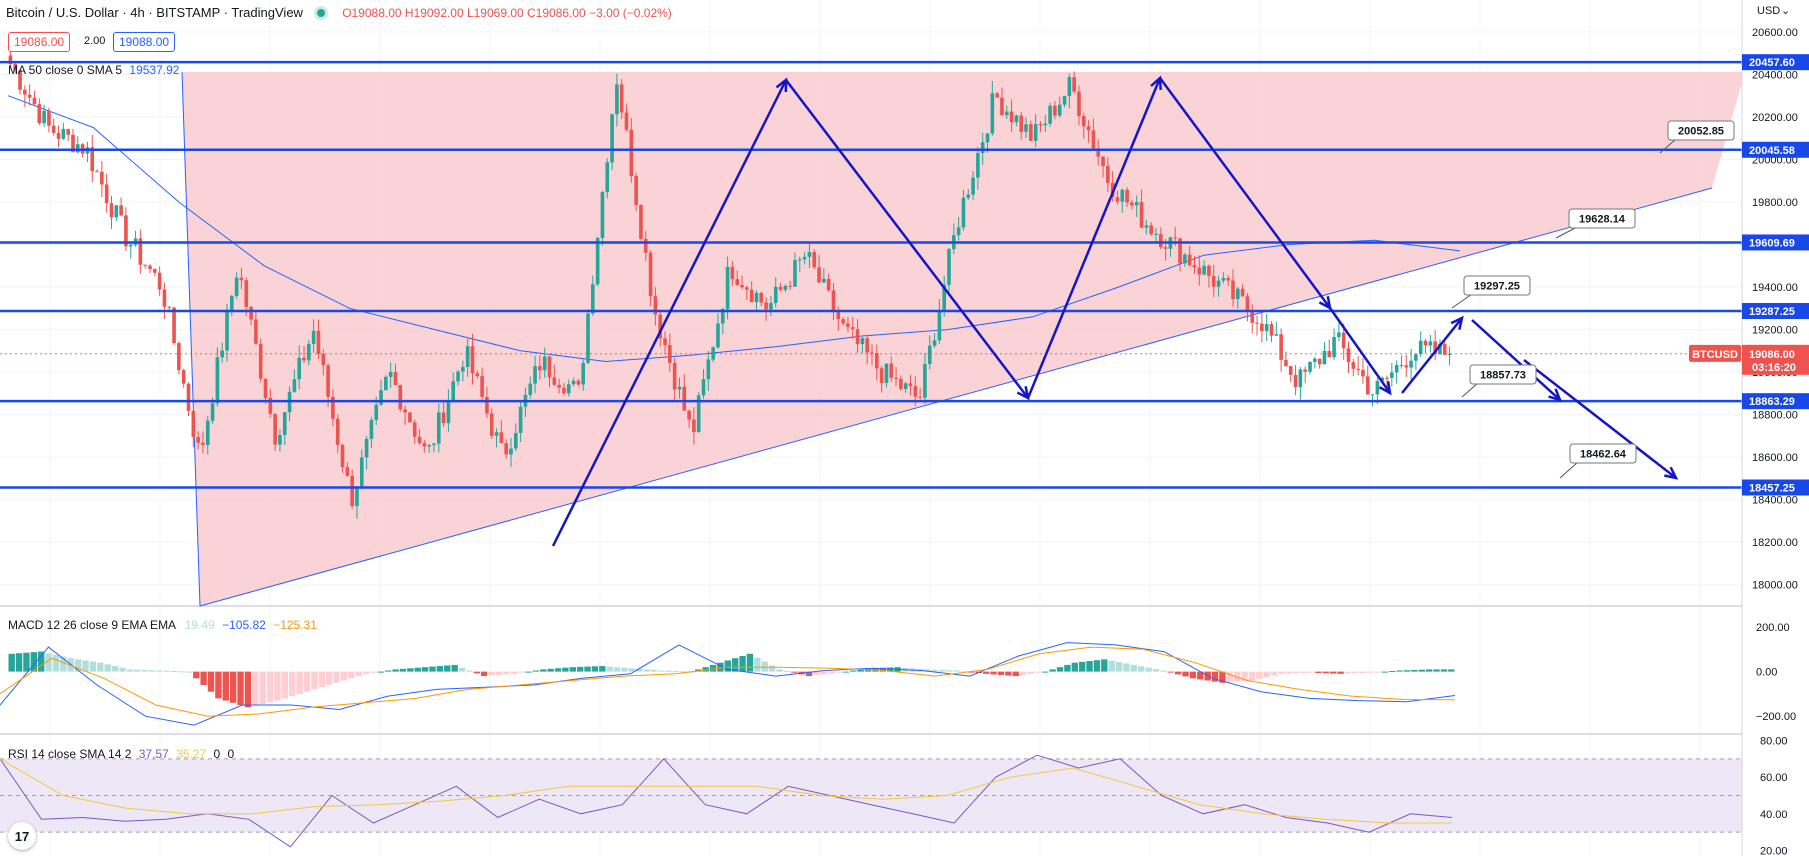 This screenshot has height=856, width=1809. I want to click on trend-arrow, so click(669, 313).